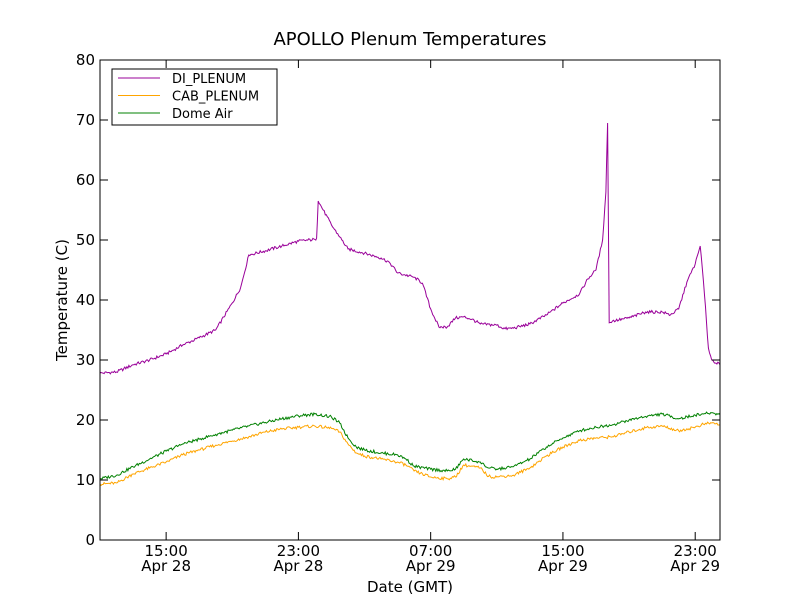 The width and height of the screenshot is (800, 600). What do you see at coordinates (85, 360) in the screenshot?
I see `y-tick-label: 30` at bounding box center [85, 360].